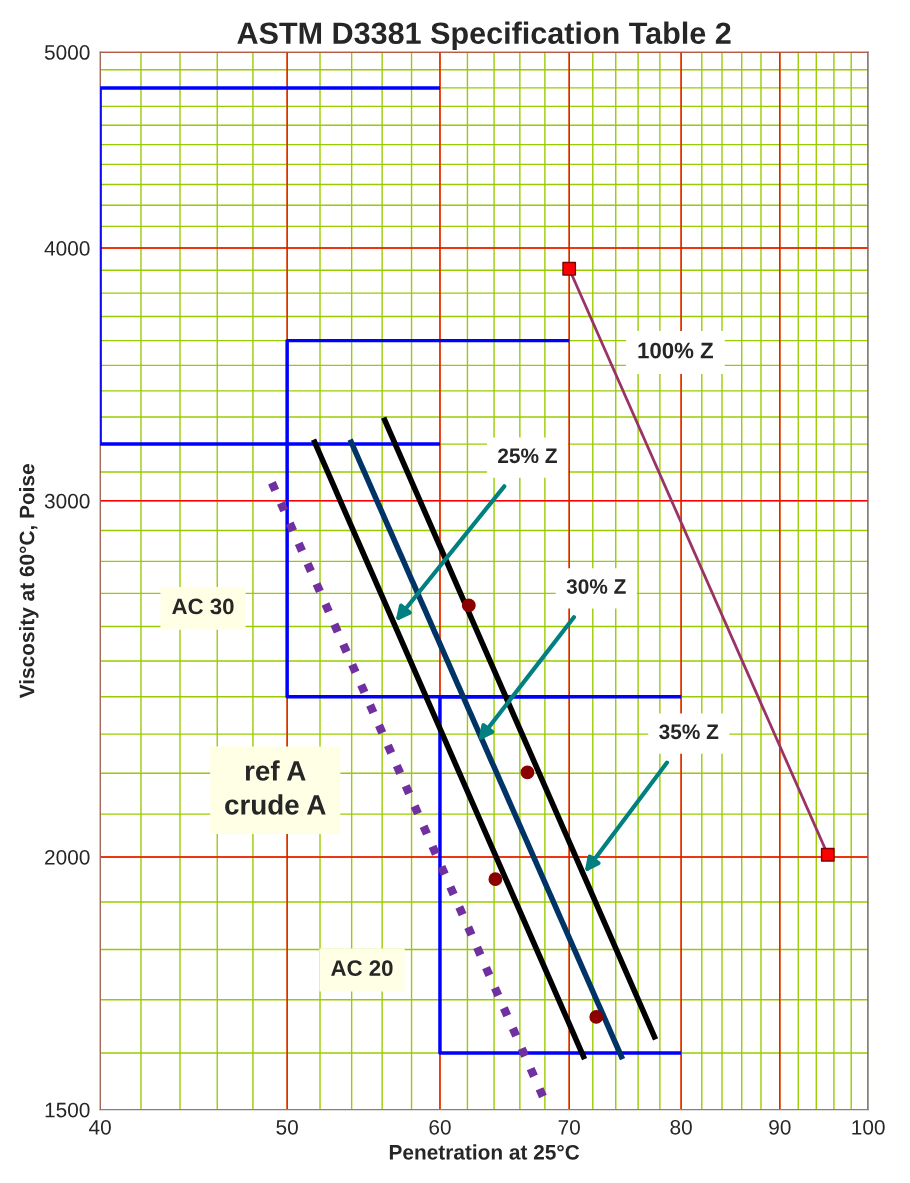  I want to click on y-tick-label: 3000, so click(67, 501).